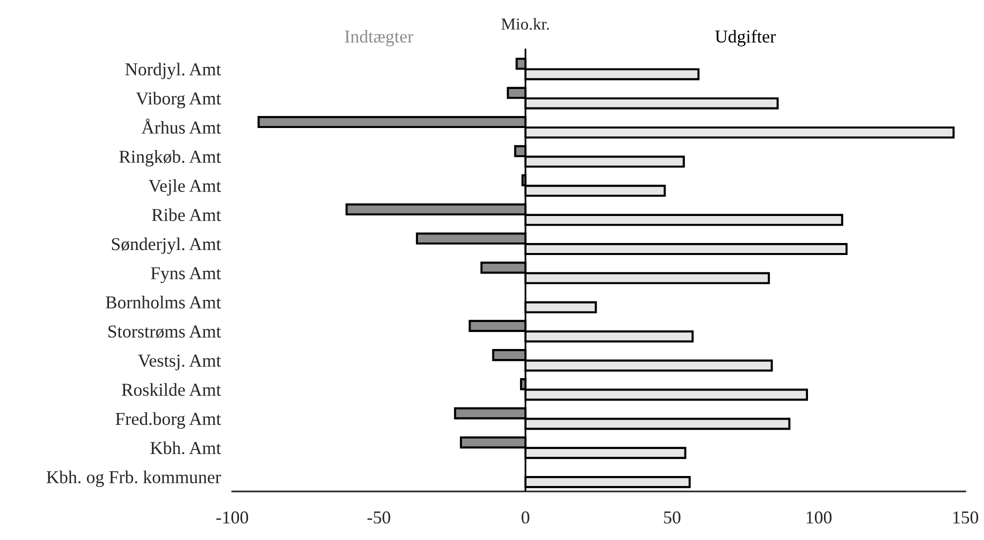 This screenshot has width=984, height=540. Describe the element at coordinates (133, 478) in the screenshot. I see `y-tick-label: Kbh. og Frb. kommuner` at that location.